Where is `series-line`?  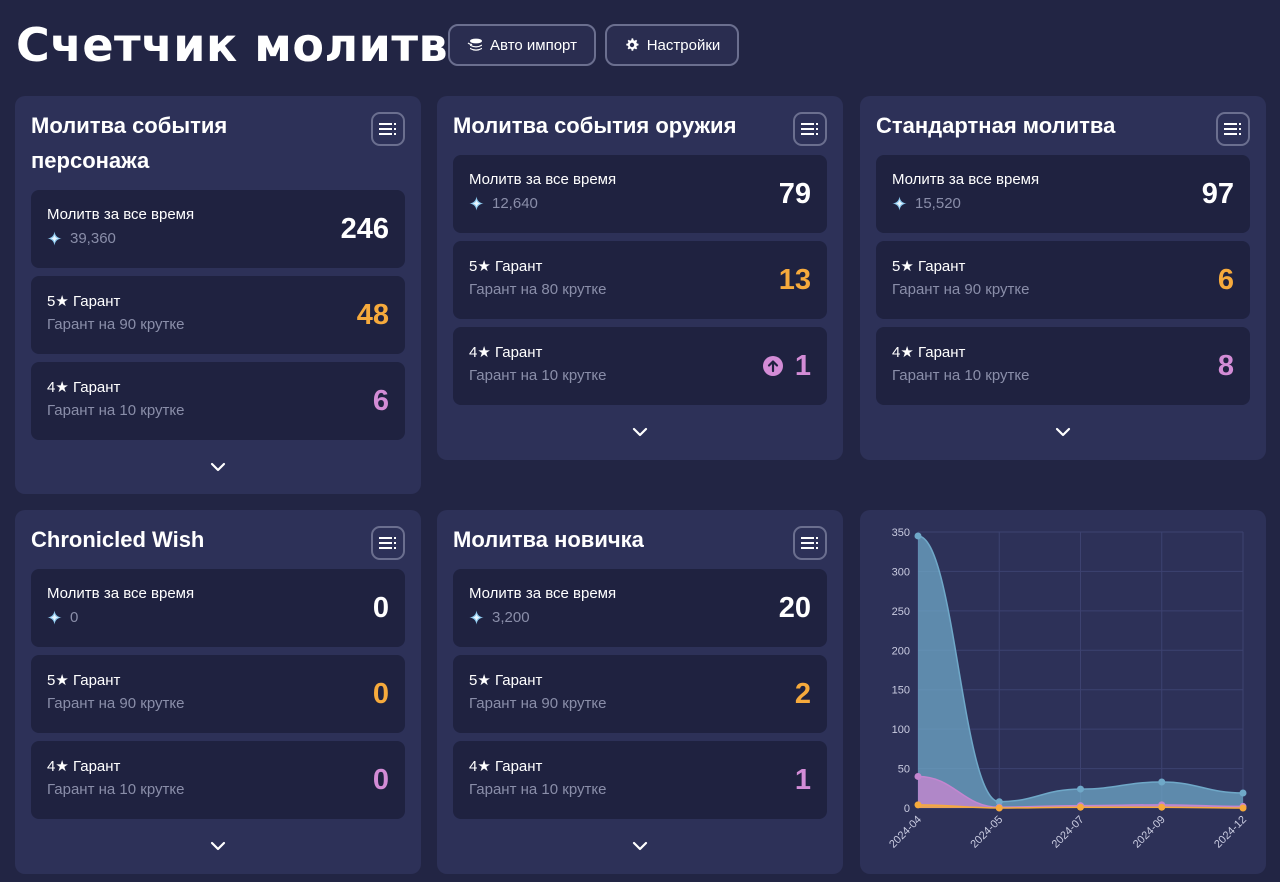 series-line is located at coordinates (1080, 669).